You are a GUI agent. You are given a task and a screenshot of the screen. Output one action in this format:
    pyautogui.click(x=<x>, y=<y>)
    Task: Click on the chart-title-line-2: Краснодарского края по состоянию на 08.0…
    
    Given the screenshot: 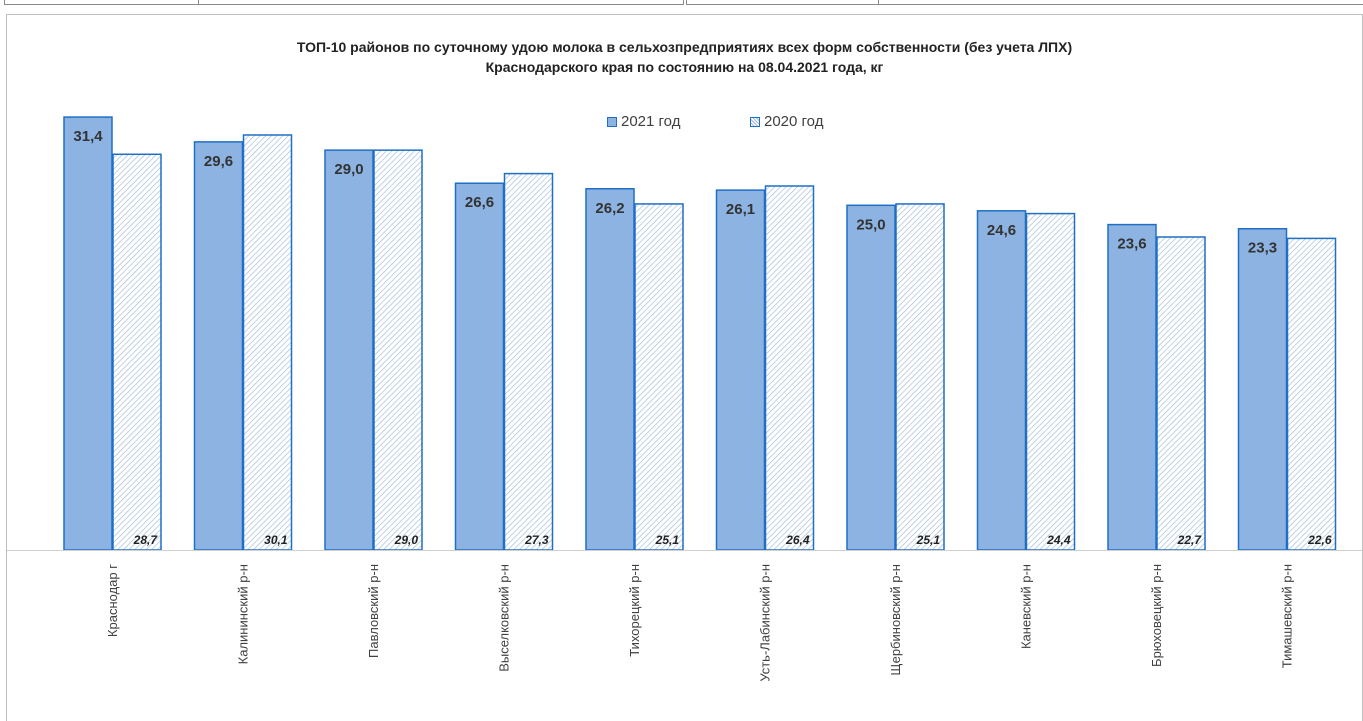 What is the action you would take?
    pyautogui.click(x=684, y=67)
    